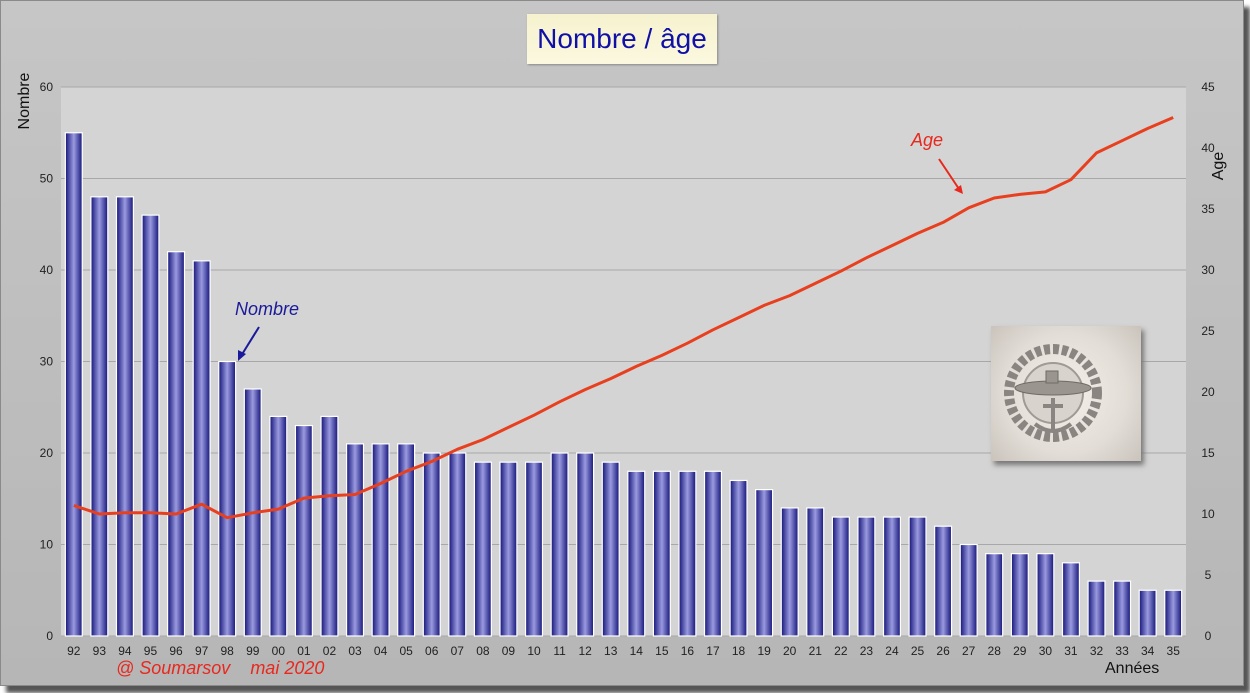 The width and height of the screenshot is (1250, 693). What do you see at coordinates (927, 140) in the screenshot?
I see `annotation-age: Age` at bounding box center [927, 140].